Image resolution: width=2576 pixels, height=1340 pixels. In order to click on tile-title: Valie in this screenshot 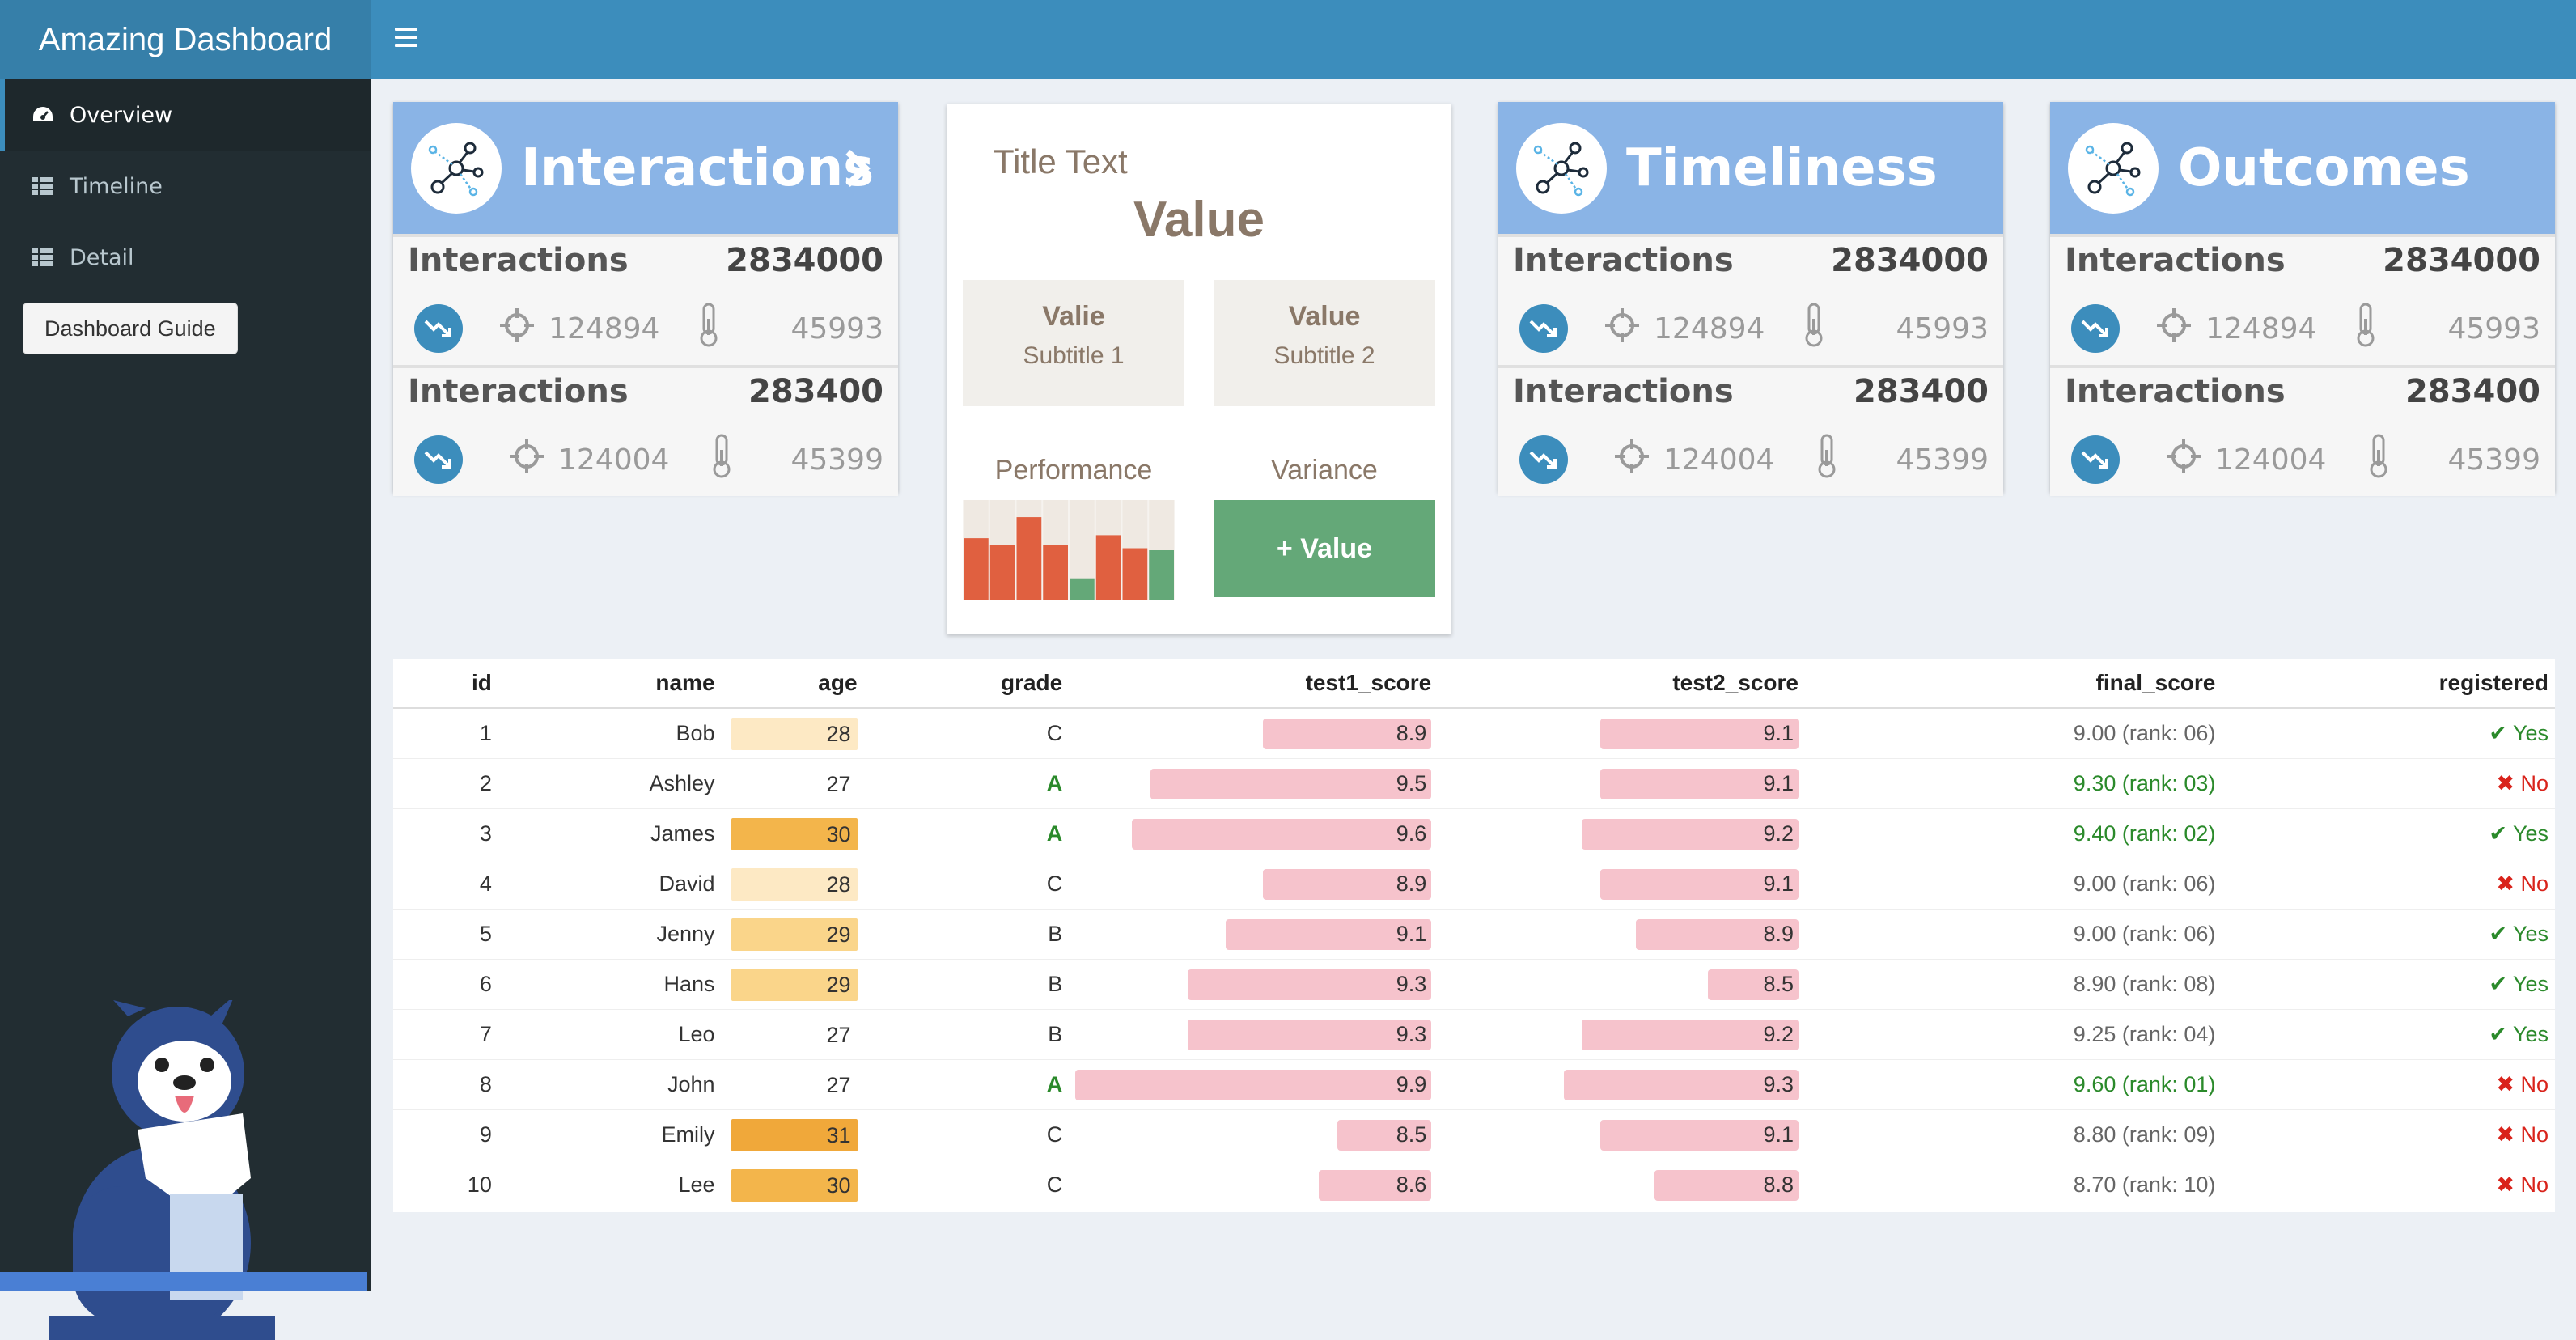, I will do `click(1073, 317)`.